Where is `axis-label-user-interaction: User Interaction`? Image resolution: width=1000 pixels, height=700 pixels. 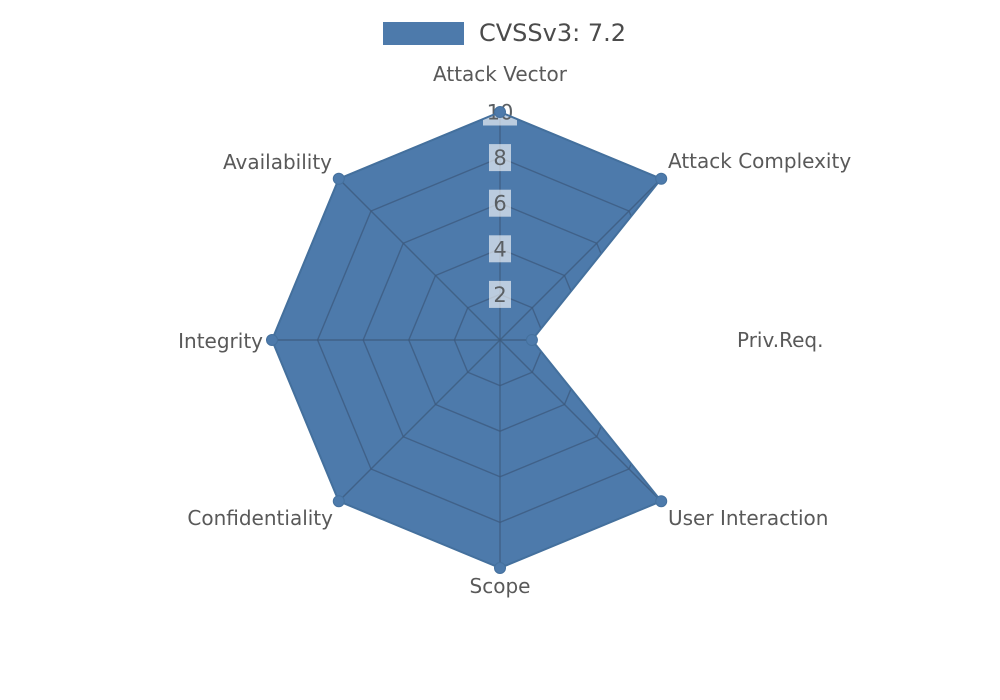
axis-label-user-interaction: User Interaction is located at coordinates (748, 518).